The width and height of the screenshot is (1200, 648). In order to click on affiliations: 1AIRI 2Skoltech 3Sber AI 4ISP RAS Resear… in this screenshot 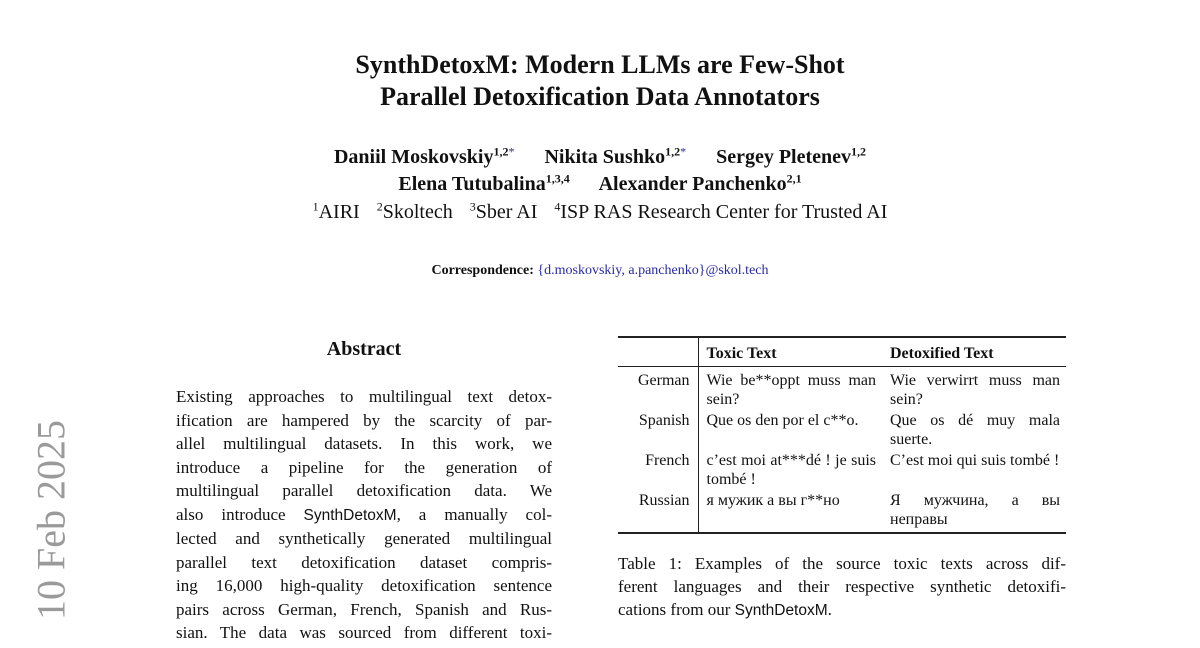, I will do `click(600, 211)`.